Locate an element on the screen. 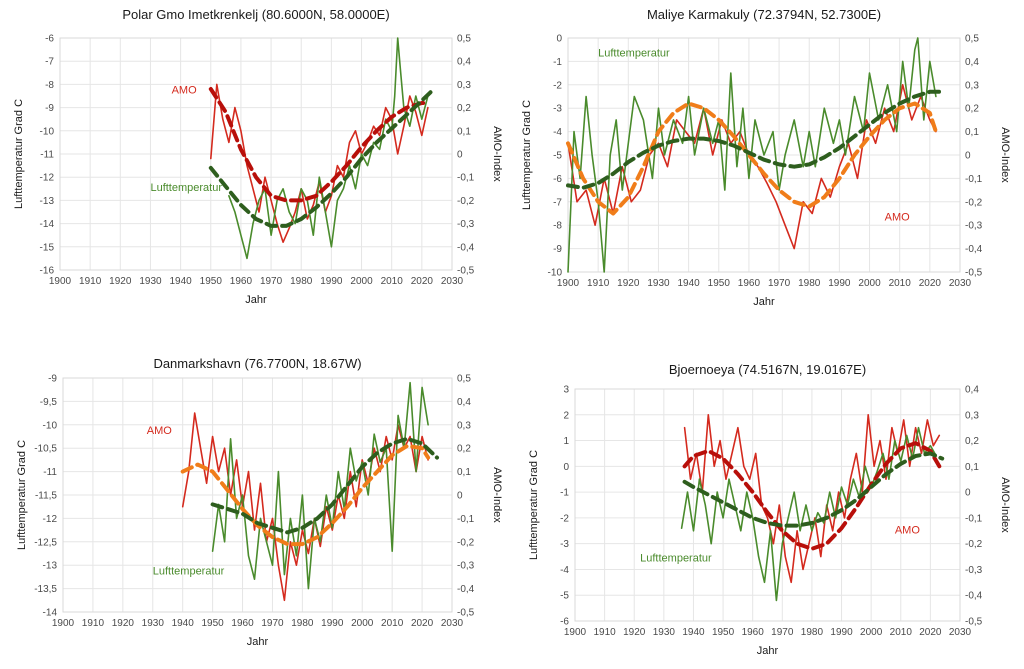 The image size is (1024, 669). y2-tick-label: 0,5 is located at coordinates (464, 39).